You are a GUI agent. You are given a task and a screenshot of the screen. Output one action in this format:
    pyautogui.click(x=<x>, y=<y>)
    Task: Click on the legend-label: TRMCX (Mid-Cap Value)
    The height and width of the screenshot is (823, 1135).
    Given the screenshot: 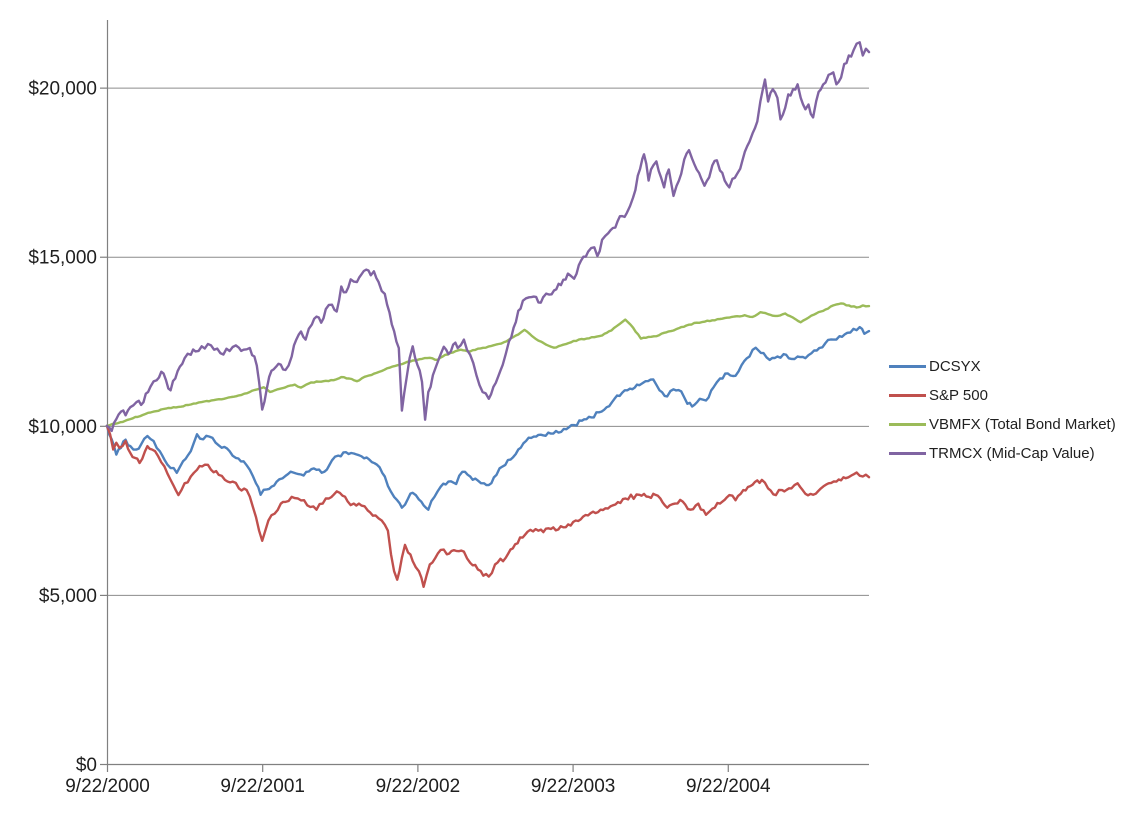 What is the action you would take?
    pyautogui.click(x=1012, y=453)
    